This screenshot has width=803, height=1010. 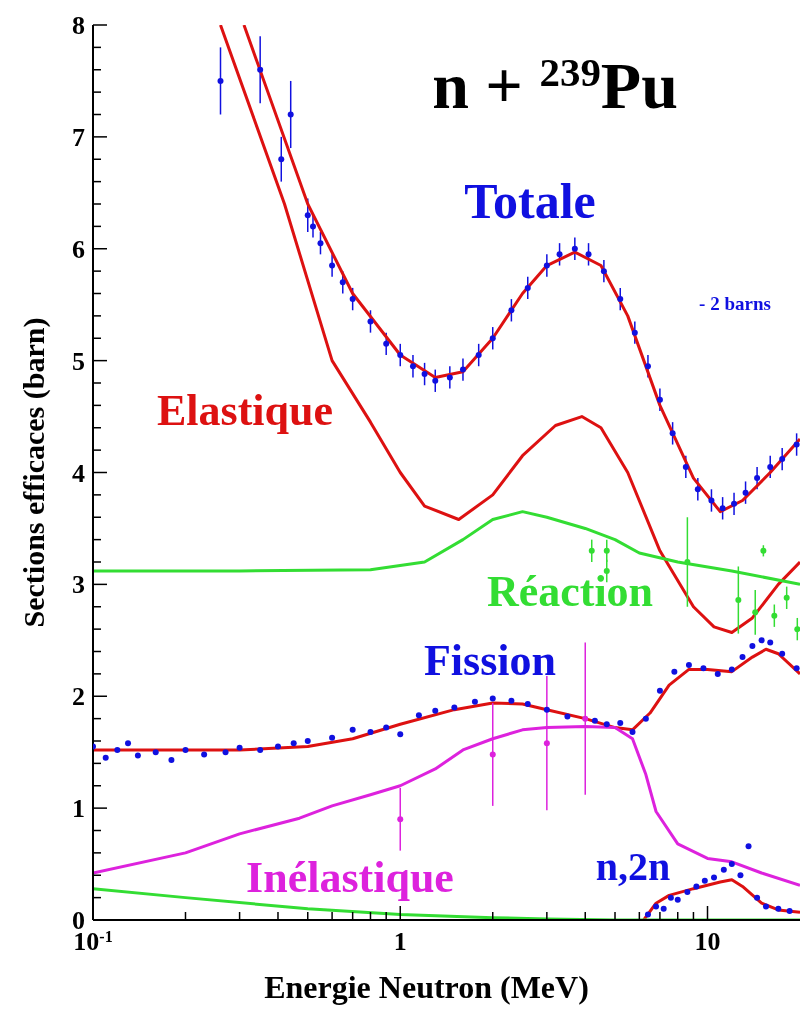 I want to click on y-tick-label: 8, so click(x=78, y=25).